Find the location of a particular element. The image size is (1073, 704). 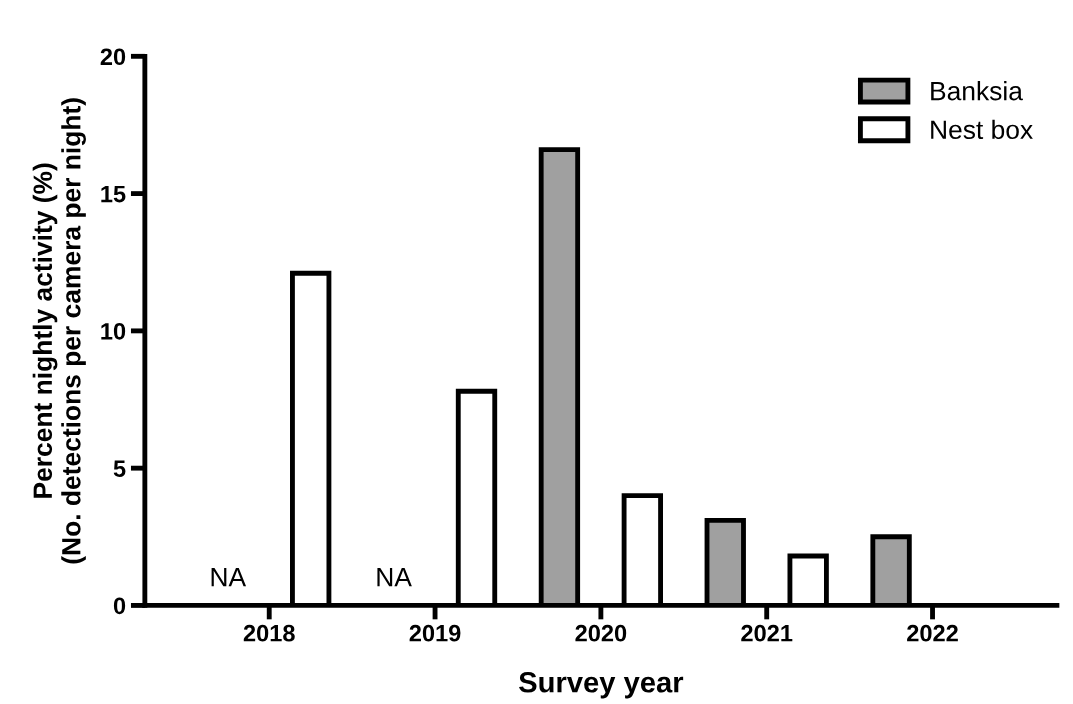

x-tick-label: 2020 is located at coordinates (601, 633).